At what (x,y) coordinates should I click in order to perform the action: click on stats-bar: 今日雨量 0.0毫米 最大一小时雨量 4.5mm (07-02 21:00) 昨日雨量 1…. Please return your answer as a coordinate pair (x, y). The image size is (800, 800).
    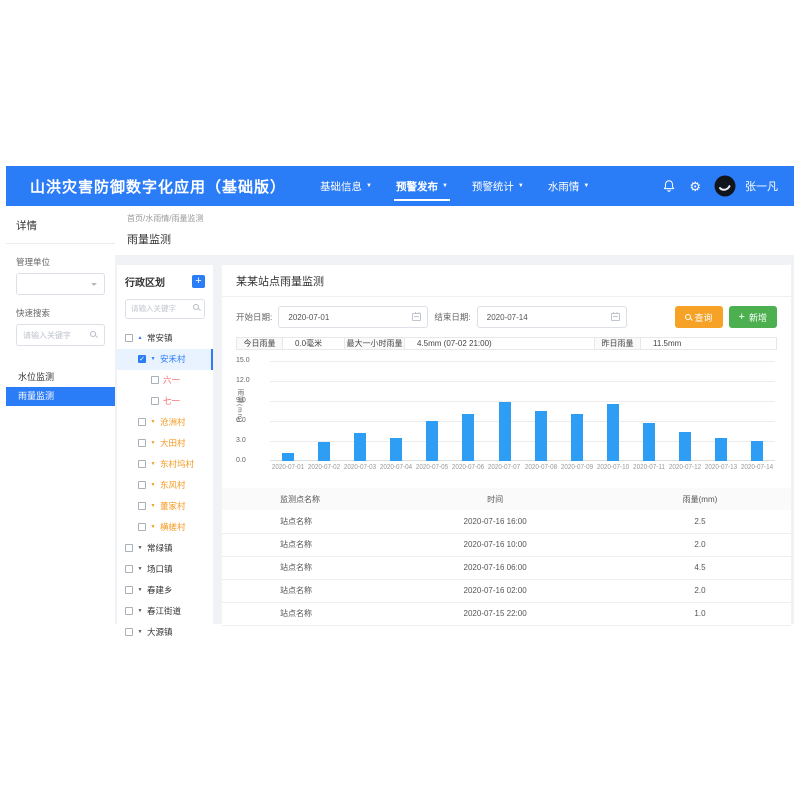
    Looking at the image, I should click on (506, 343).